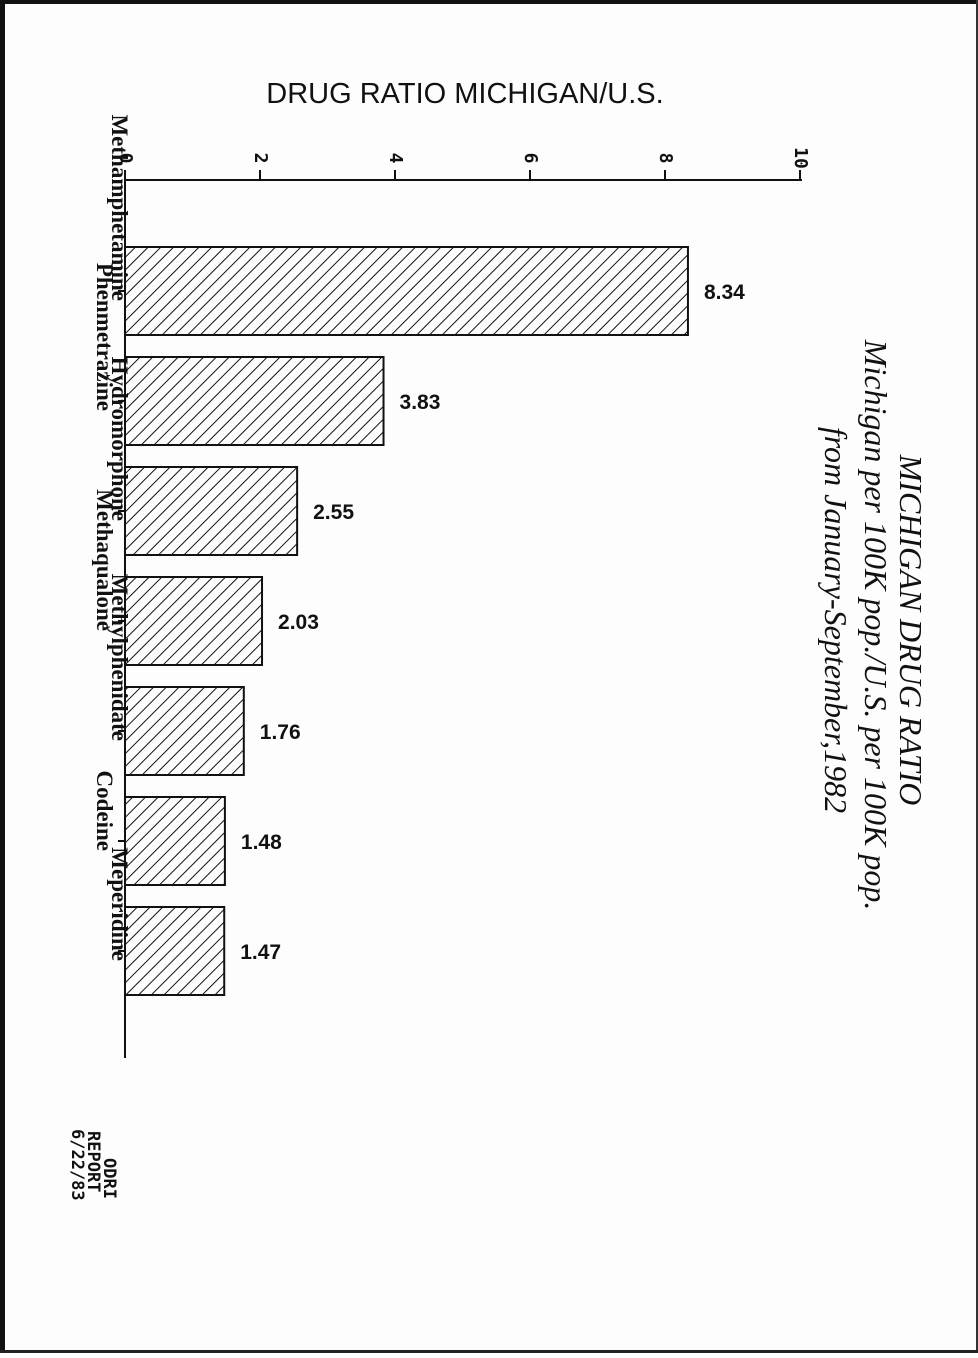 The image size is (978, 1358). I want to click on tick-label: 6, so click(530, 158).